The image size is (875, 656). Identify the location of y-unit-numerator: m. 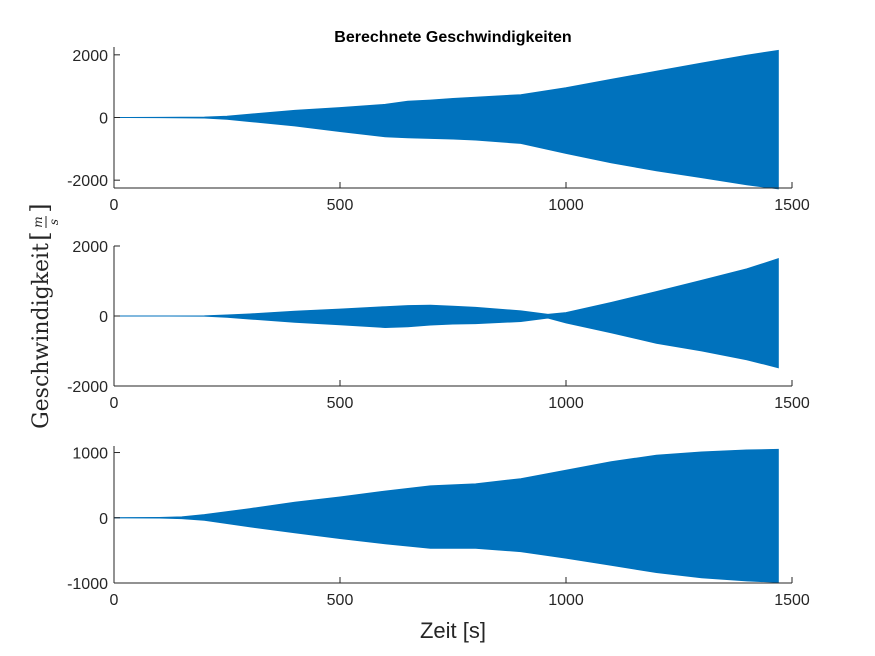
(38, 221).